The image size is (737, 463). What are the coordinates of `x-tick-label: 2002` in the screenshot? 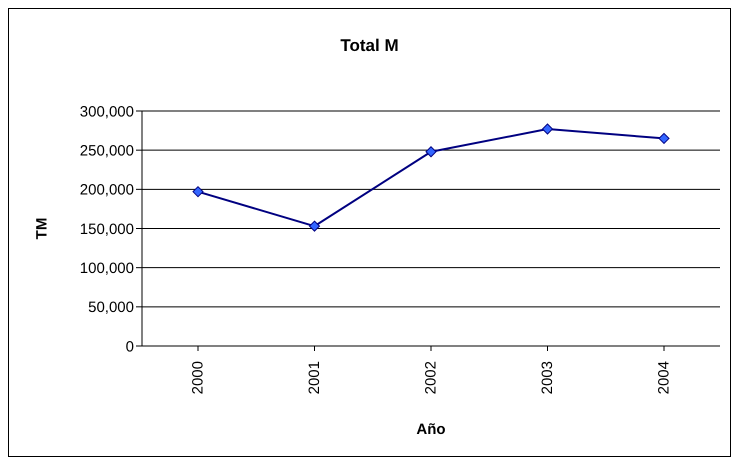 It's located at (431, 377).